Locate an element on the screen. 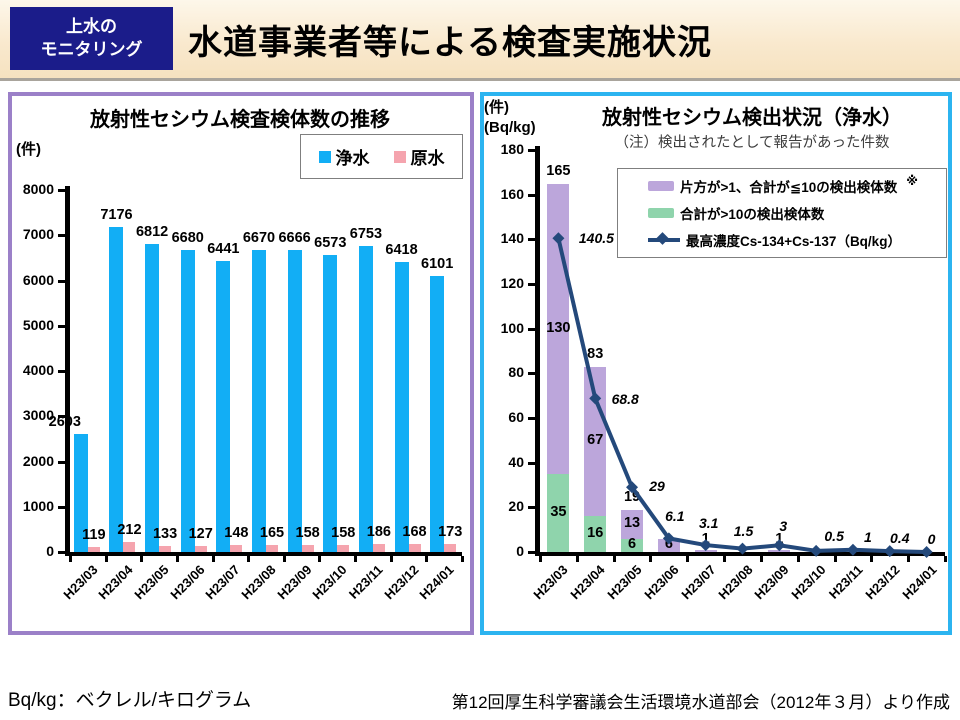 The height and width of the screenshot is (720, 960). segment-value-green: 6 is located at coordinates (632, 544).